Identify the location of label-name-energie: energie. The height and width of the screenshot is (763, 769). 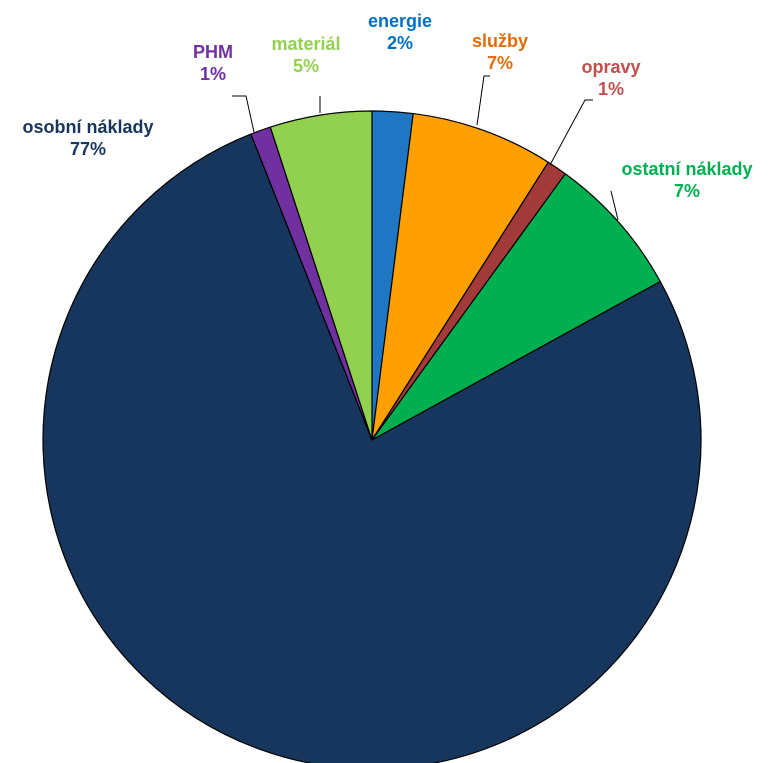
(400, 21).